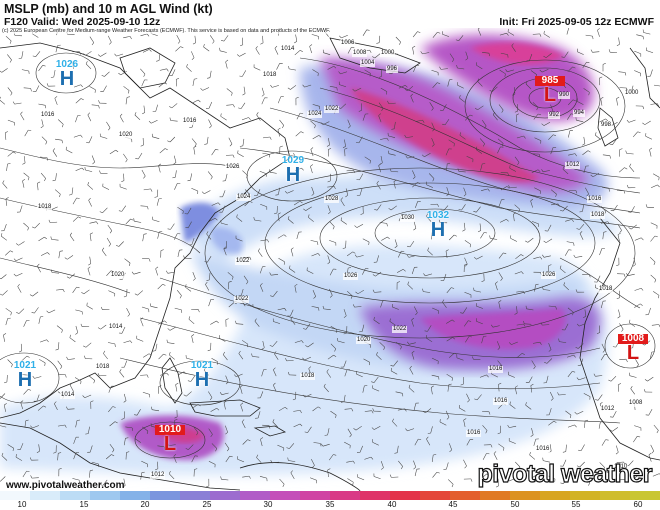 This screenshot has width=660, height=510. What do you see at coordinates (565, 473) in the screenshot?
I see `brand-logo: pivotal weather` at bounding box center [565, 473].